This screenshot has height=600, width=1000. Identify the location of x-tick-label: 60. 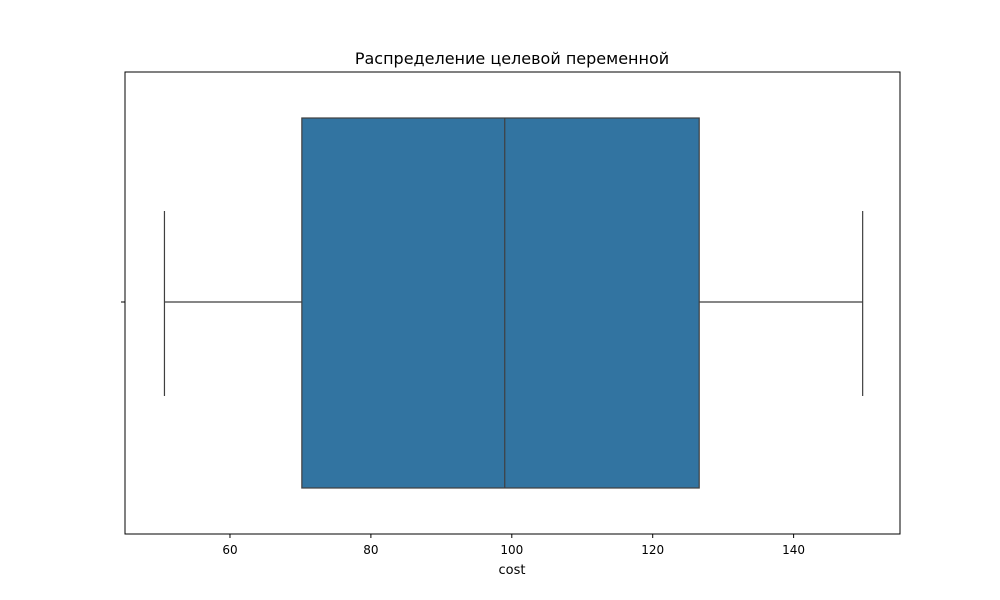
(229, 550).